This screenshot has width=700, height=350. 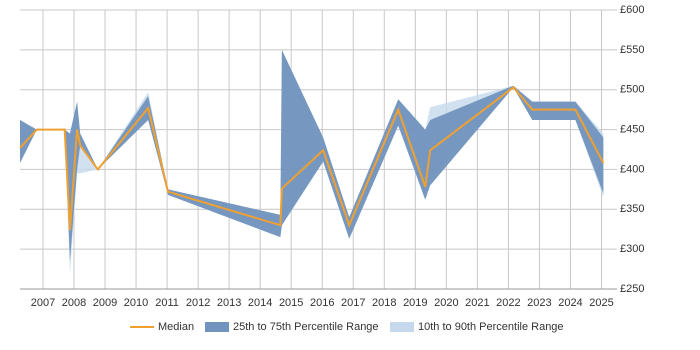 I want to click on x-tick-label: 2024, so click(x=570, y=303).